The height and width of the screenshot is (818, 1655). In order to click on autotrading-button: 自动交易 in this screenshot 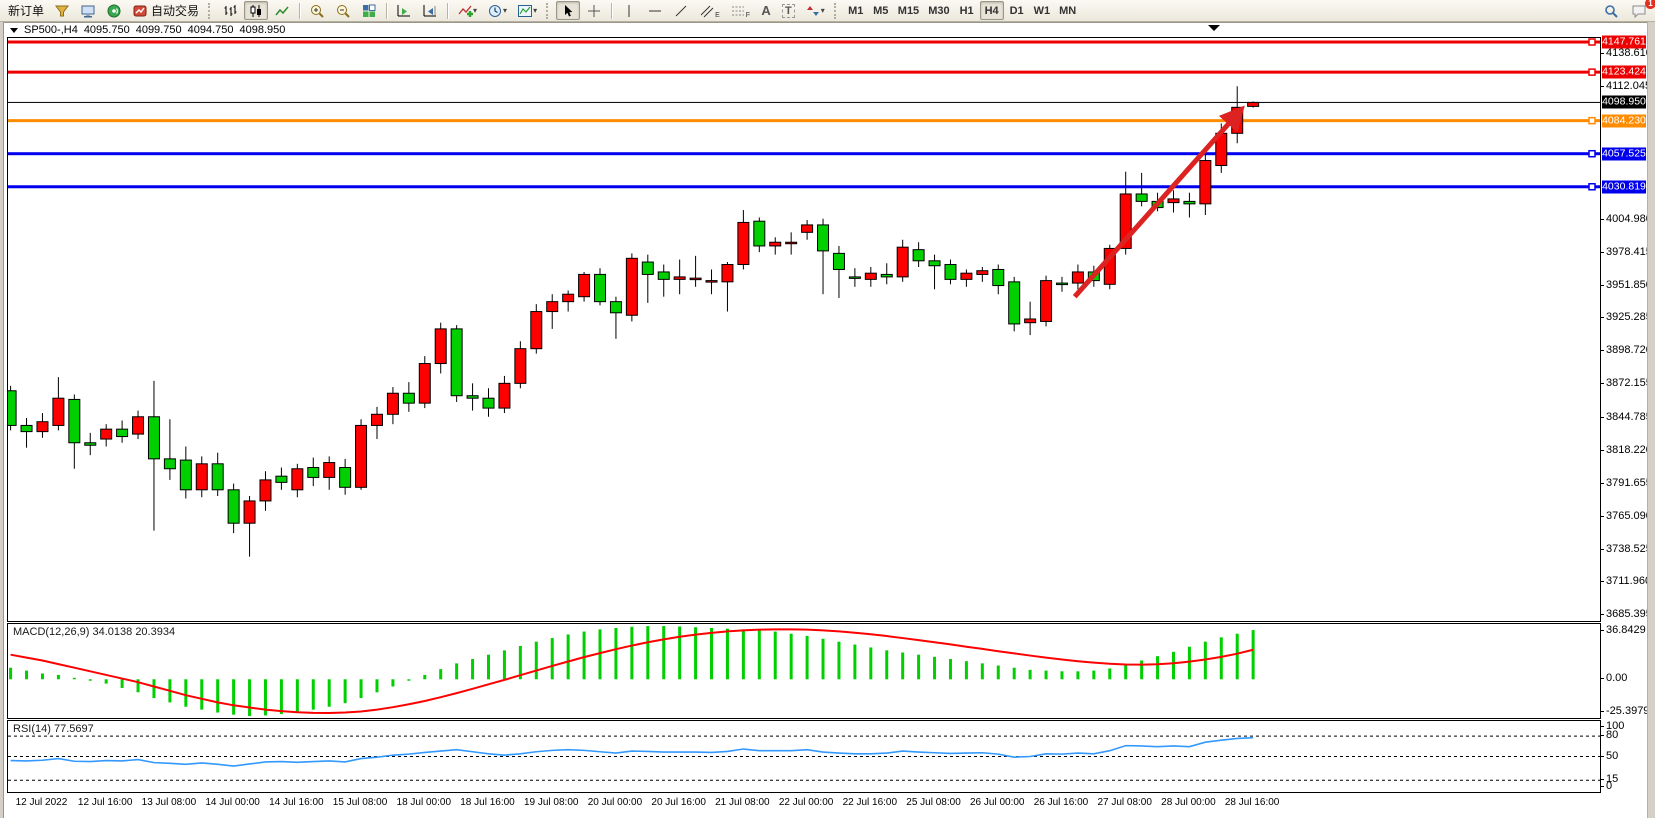, I will do `click(165, 10)`.